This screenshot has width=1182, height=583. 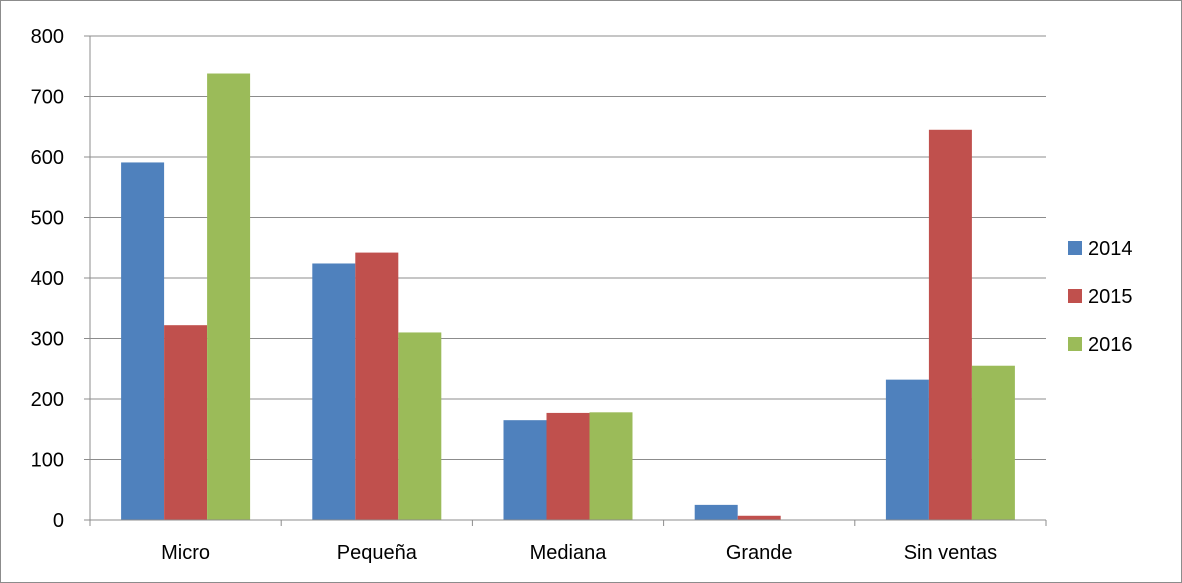 I want to click on x-category-label: Mediana, so click(x=569, y=553).